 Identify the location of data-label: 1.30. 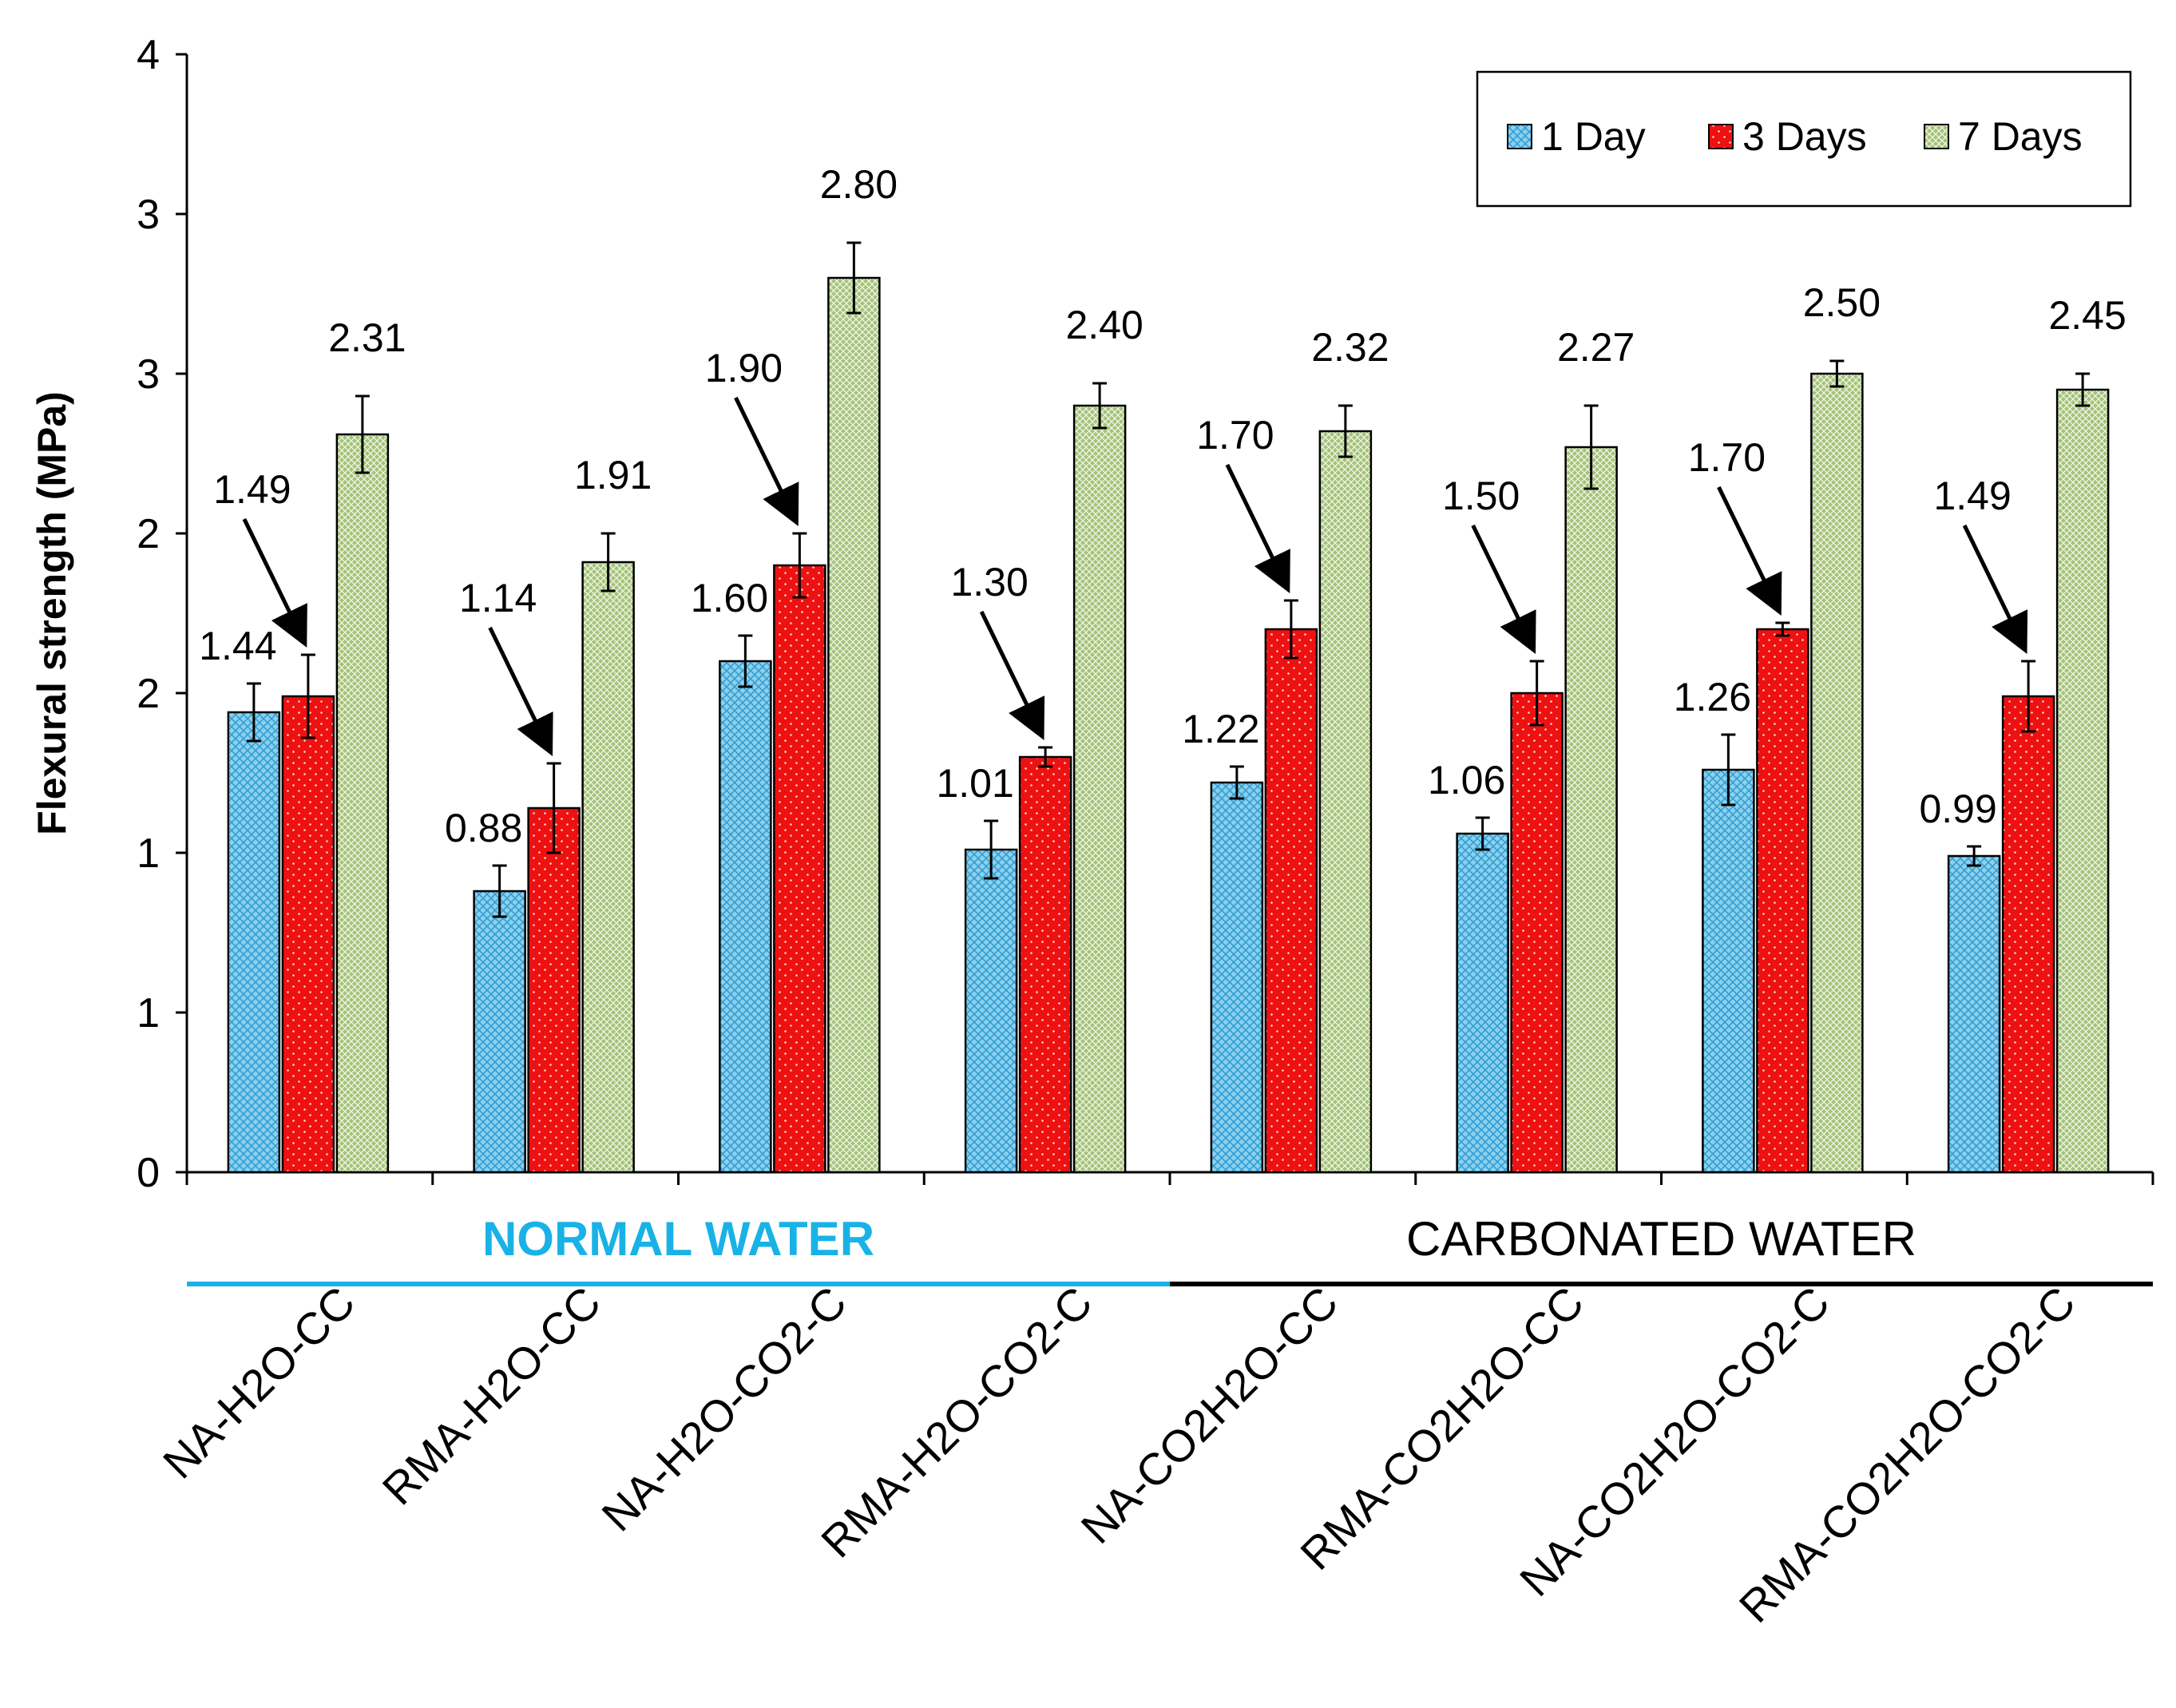
(989, 582).